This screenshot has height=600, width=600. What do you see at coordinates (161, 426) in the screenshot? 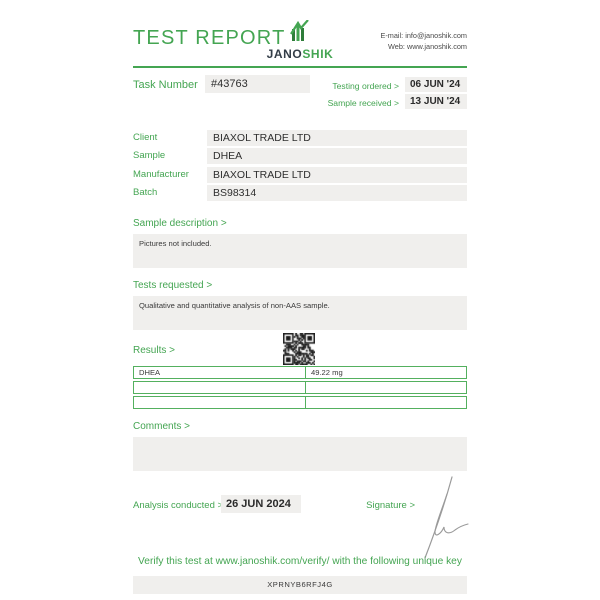
I see `comments-label: Comments >` at bounding box center [161, 426].